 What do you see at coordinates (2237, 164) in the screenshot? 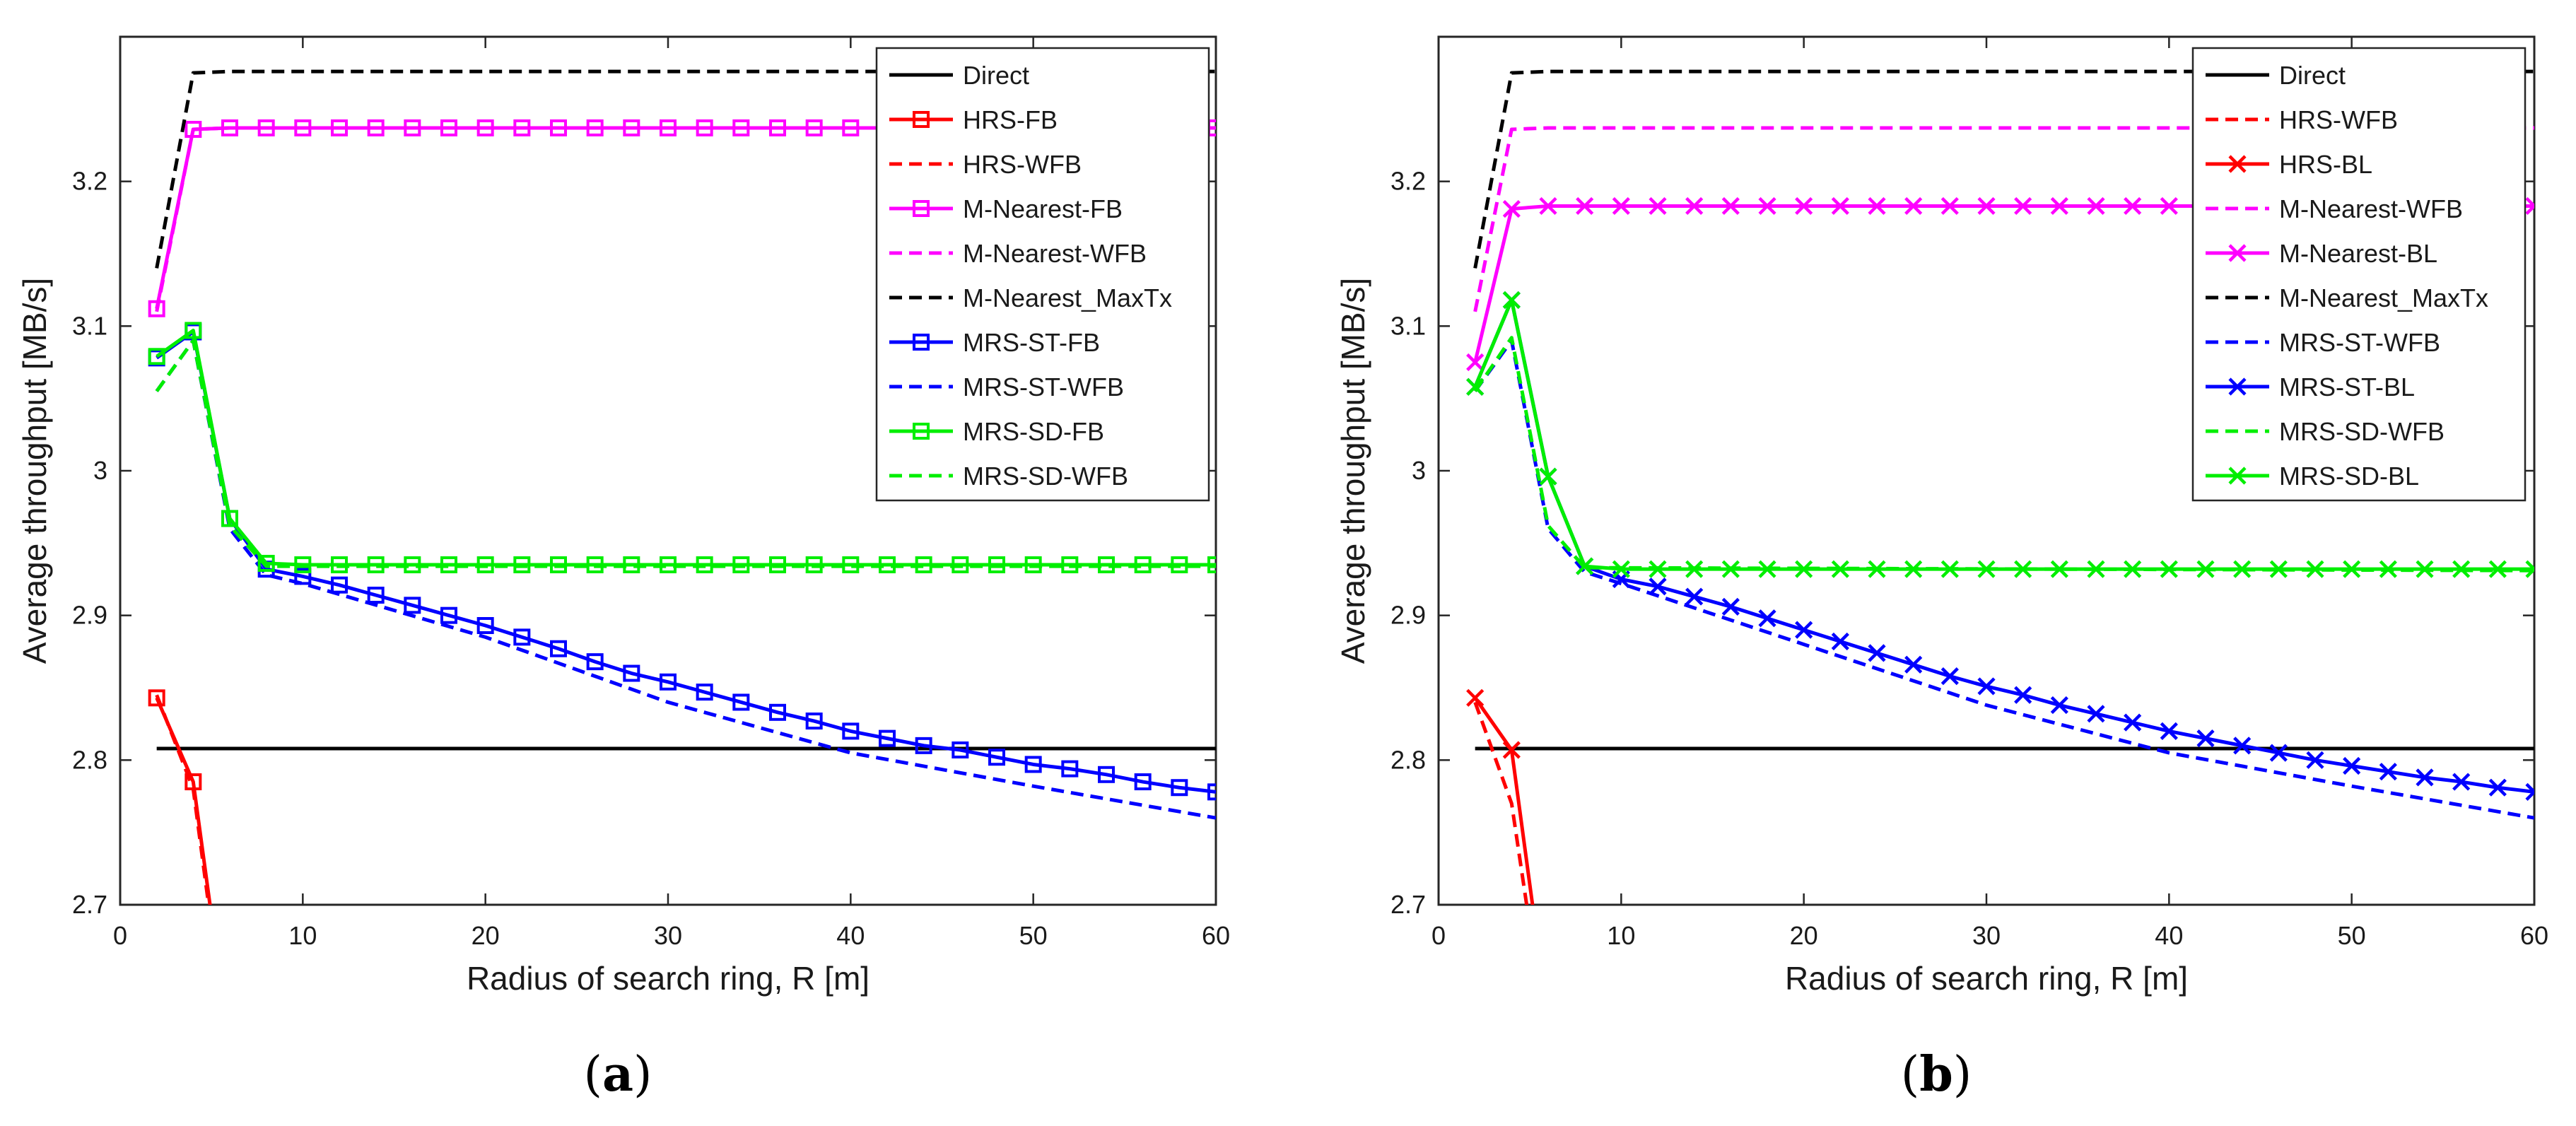
I see `legend-marker-hrs-bl` at bounding box center [2237, 164].